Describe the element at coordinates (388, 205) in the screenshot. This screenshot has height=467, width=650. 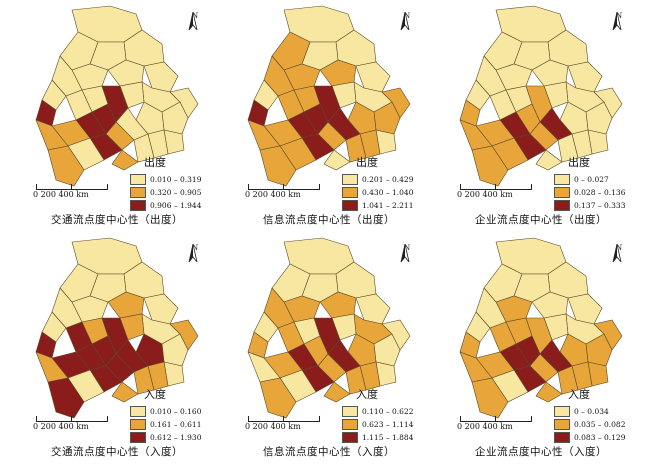
I see `legend-label: 1.041 – 2.211` at that location.